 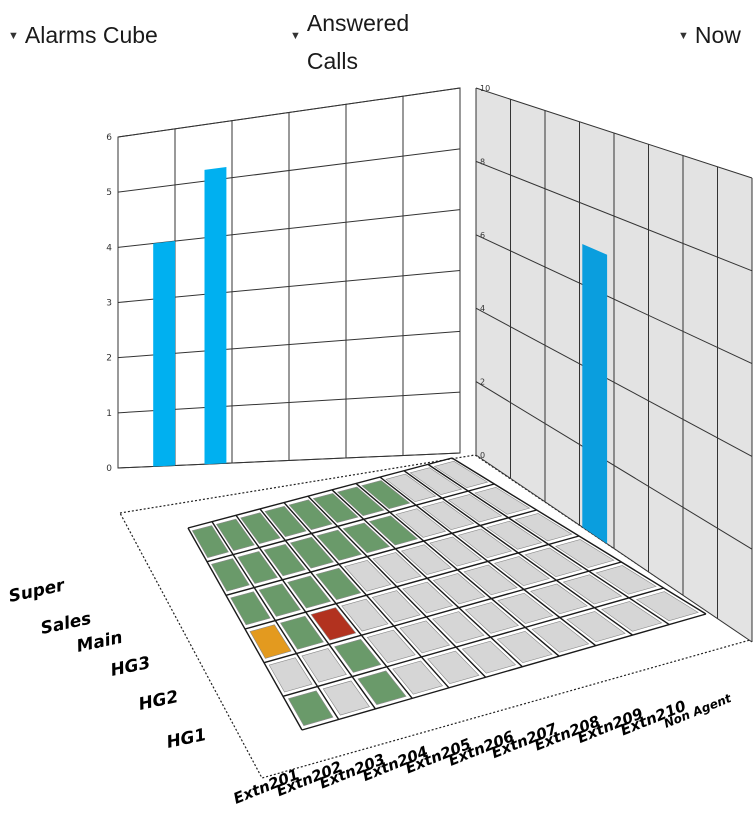 What do you see at coordinates (459, 589) in the screenshot?
I see `heatmap-cell-hg3-extn207` at bounding box center [459, 589].